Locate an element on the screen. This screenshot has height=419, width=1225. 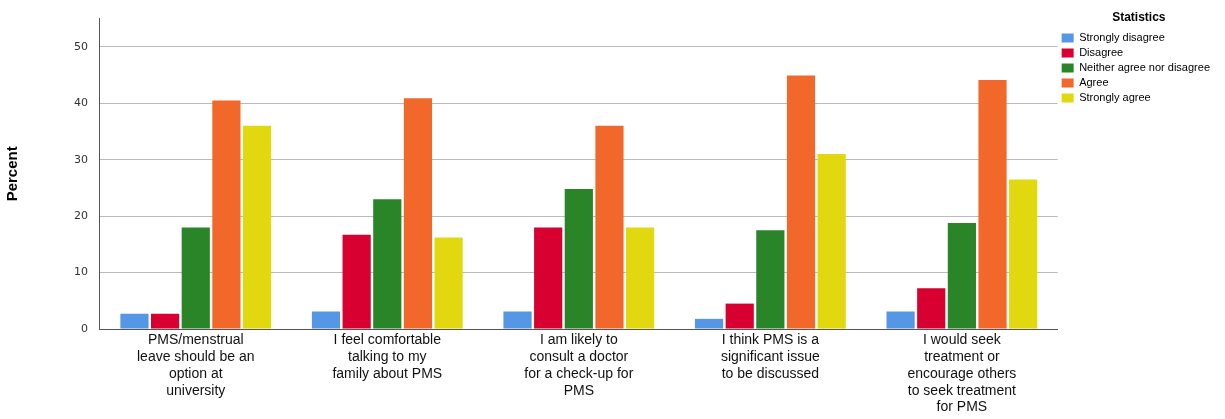
y-tick-label: 40 is located at coordinates (81, 103).